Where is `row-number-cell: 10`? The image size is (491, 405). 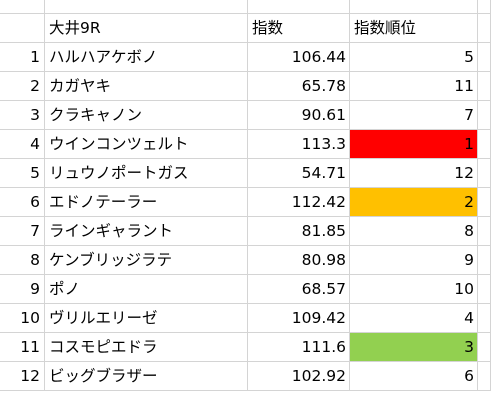
row-number-cell: 10 is located at coordinates (22, 318).